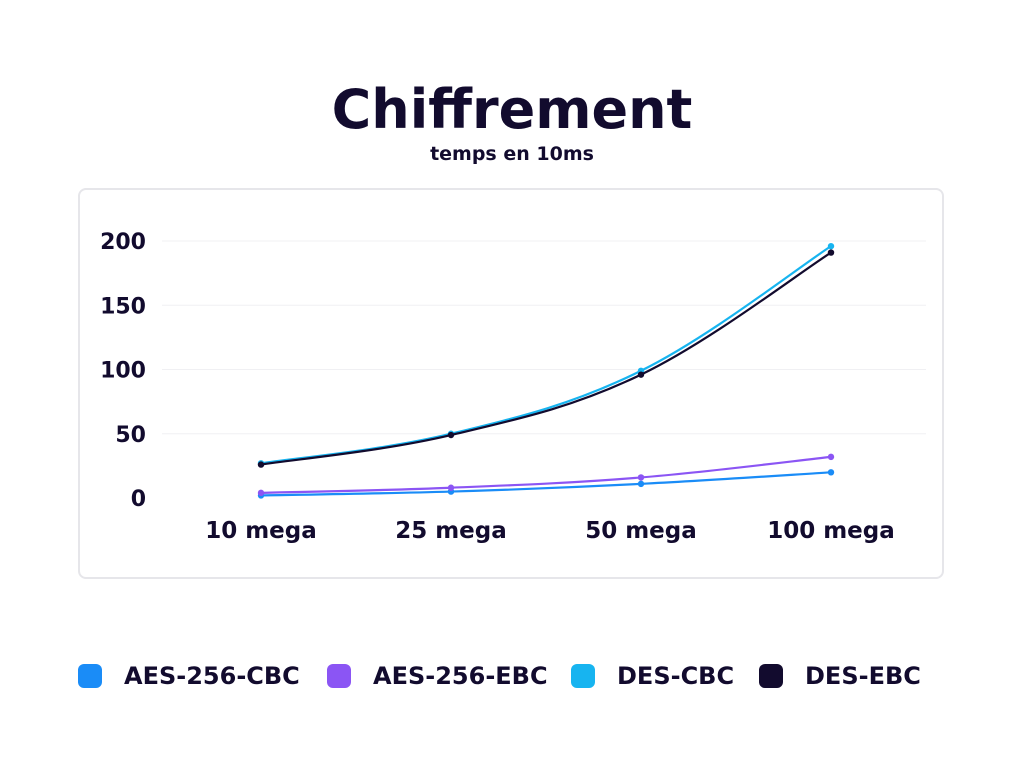  I want to click on chart-title: Chiffrement, so click(512, 109).